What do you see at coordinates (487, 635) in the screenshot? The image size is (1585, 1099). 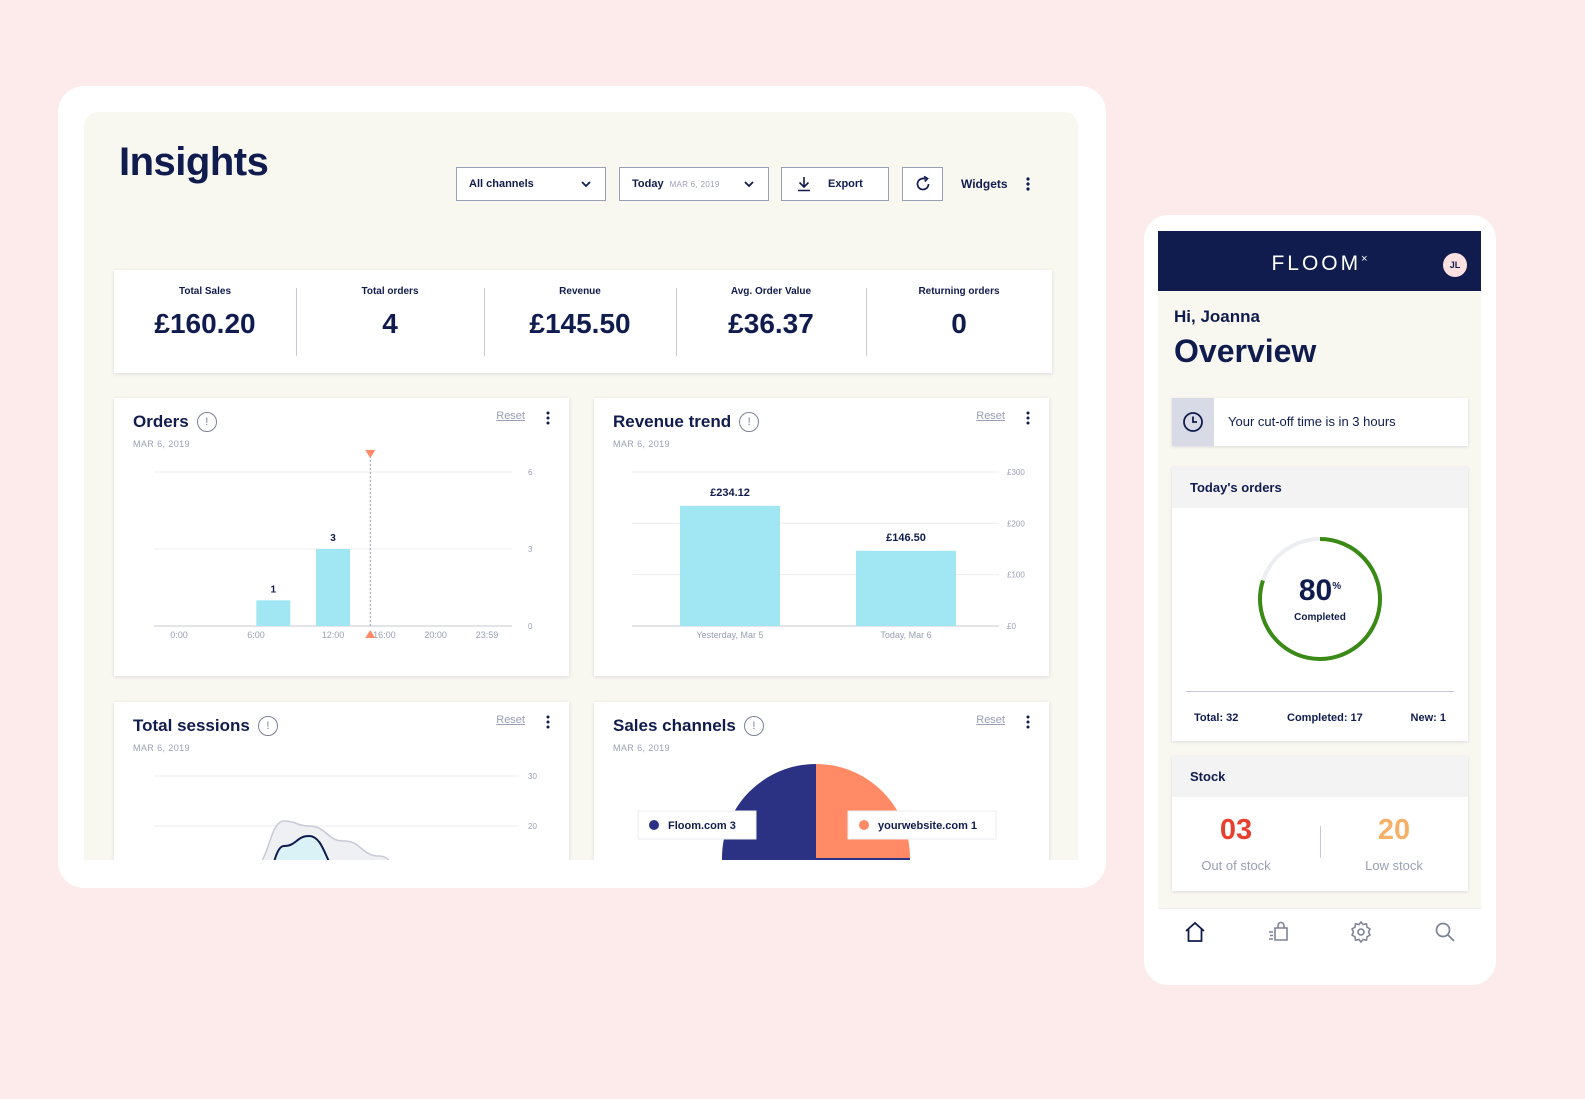 I see `x-tick-label: 23:59` at bounding box center [487, 635].